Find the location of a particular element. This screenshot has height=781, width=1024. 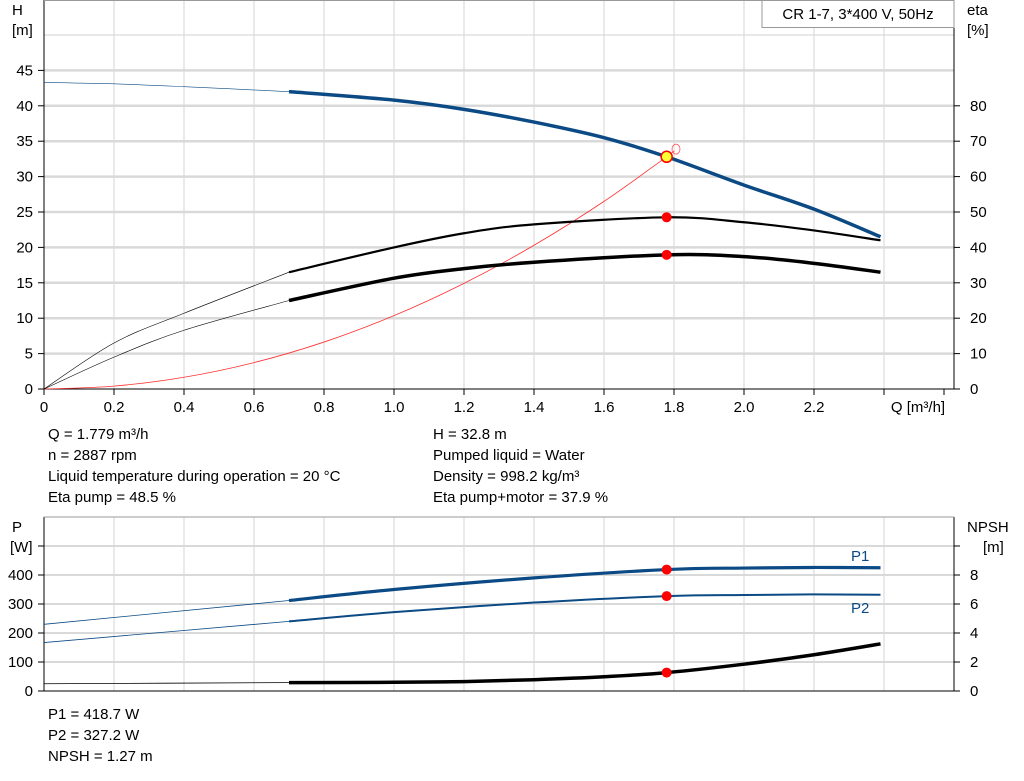

info-h: H = 32.8 m is located at coordinates (470, 434).